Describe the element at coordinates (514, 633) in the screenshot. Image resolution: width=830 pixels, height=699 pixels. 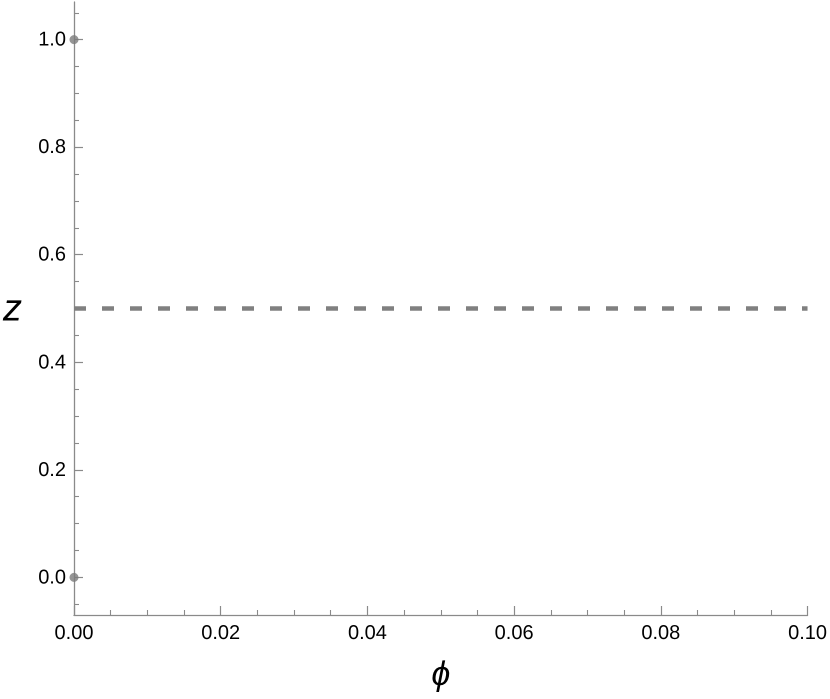
I see `x-tick-label: 0.06` at that location.